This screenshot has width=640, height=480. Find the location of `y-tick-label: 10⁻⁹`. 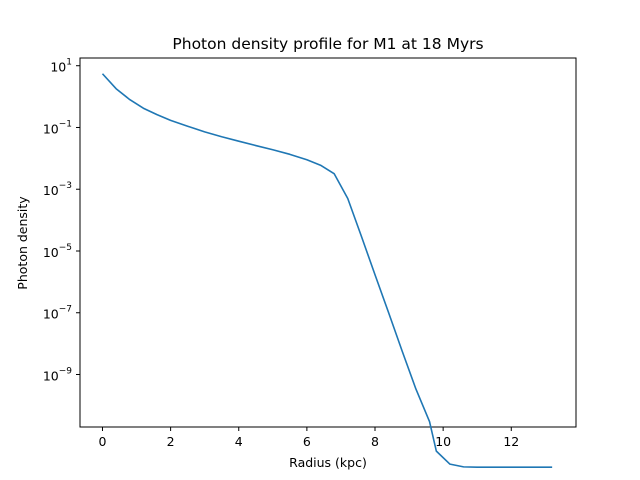

y-tick-label: 10⁻⁹ is located at coordinates (57, 375).